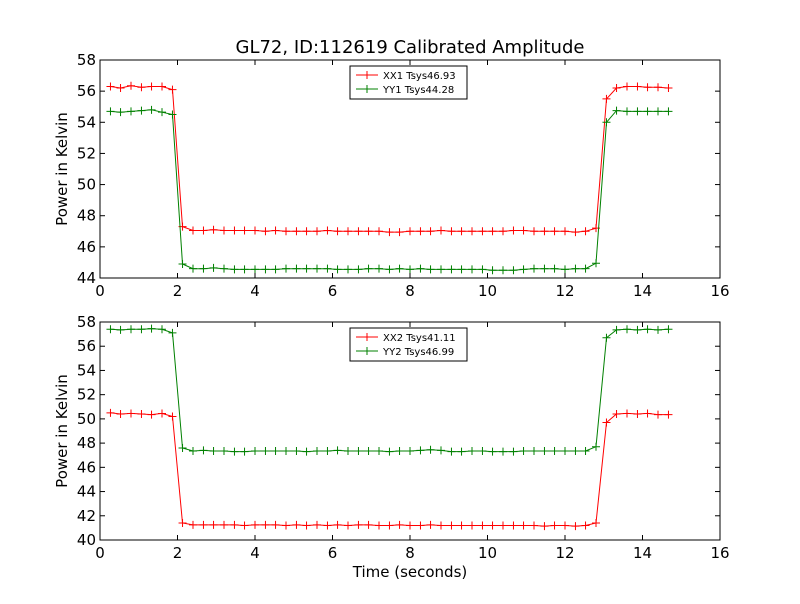 This screenshot has width=800, height=604. I want to click on x-tick-label: 4, so click(255, 553).